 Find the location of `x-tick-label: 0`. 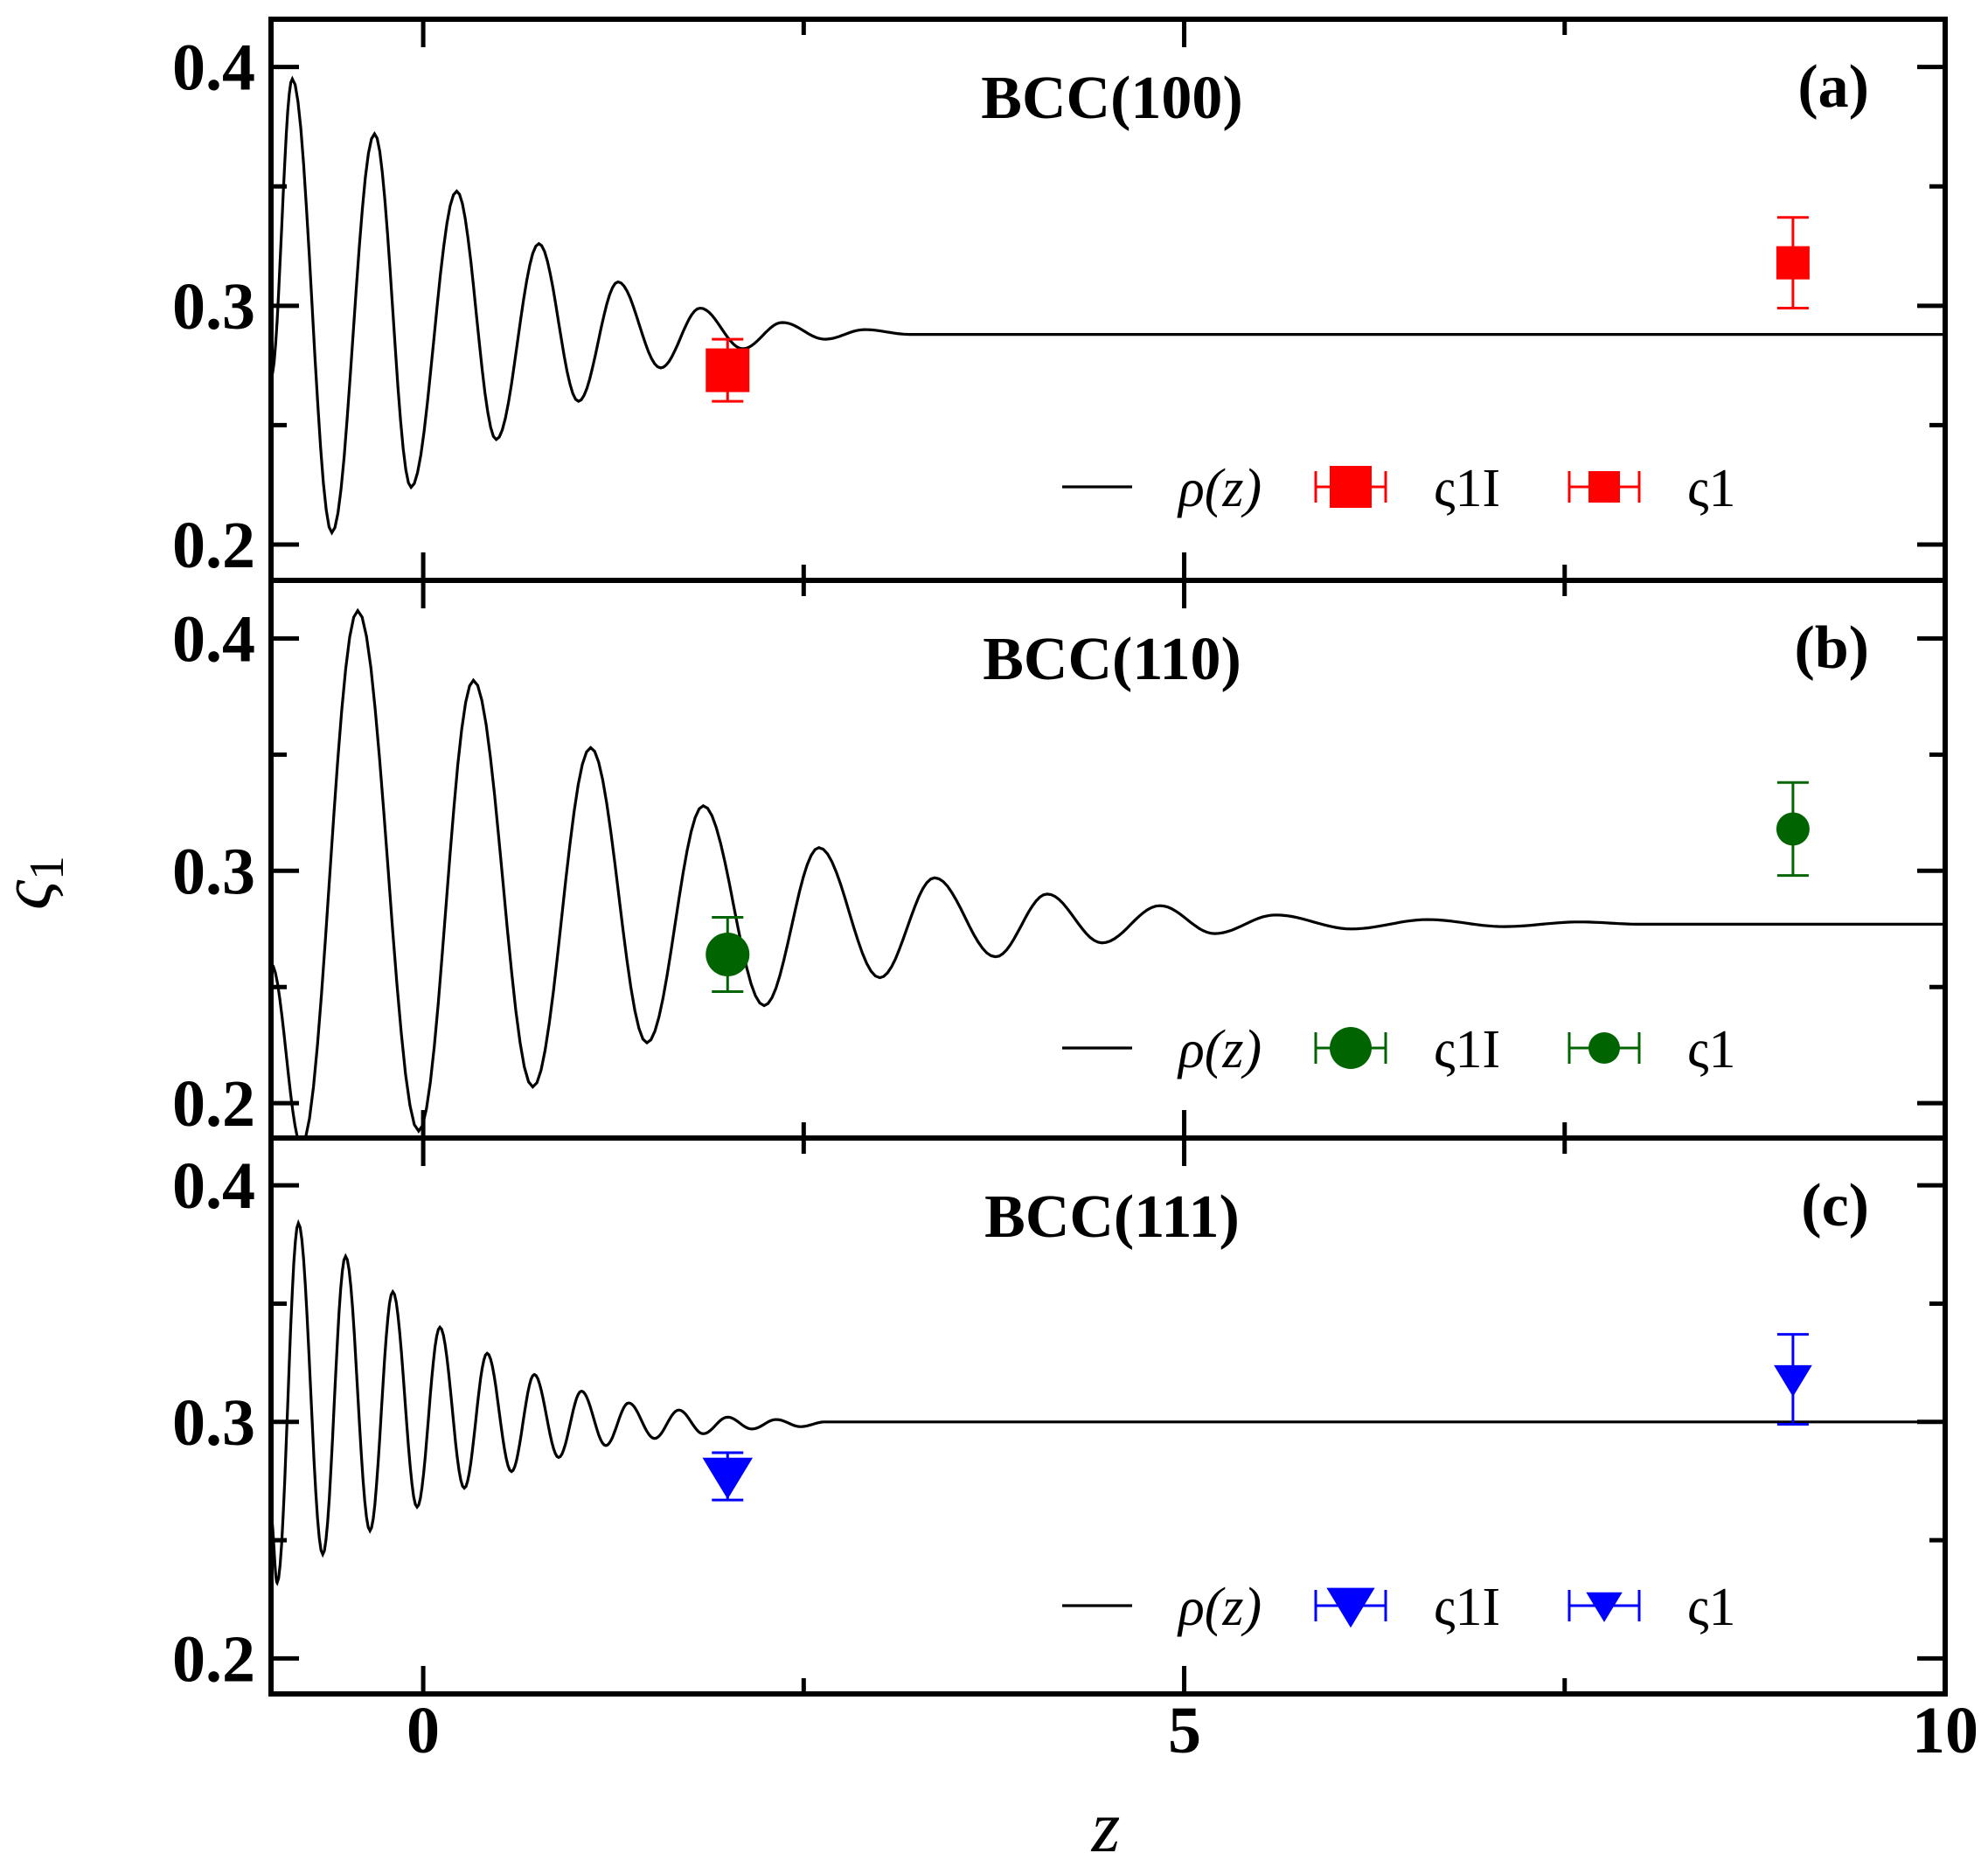

x-tick-label: 0 is located at coordinates (423, 1730).